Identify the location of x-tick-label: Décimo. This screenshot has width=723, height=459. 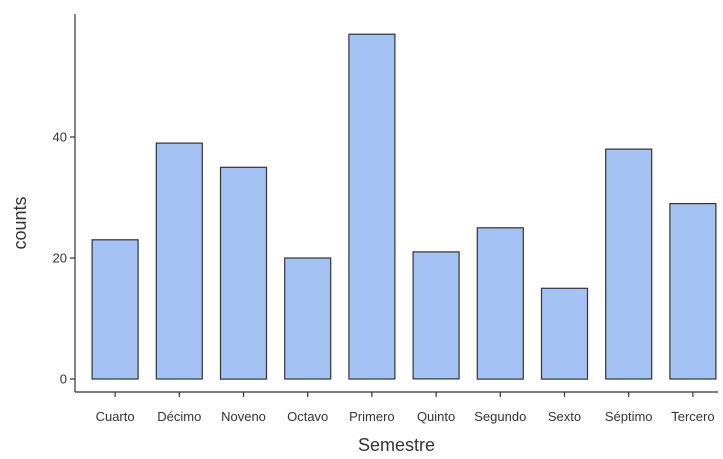
(179, 416).